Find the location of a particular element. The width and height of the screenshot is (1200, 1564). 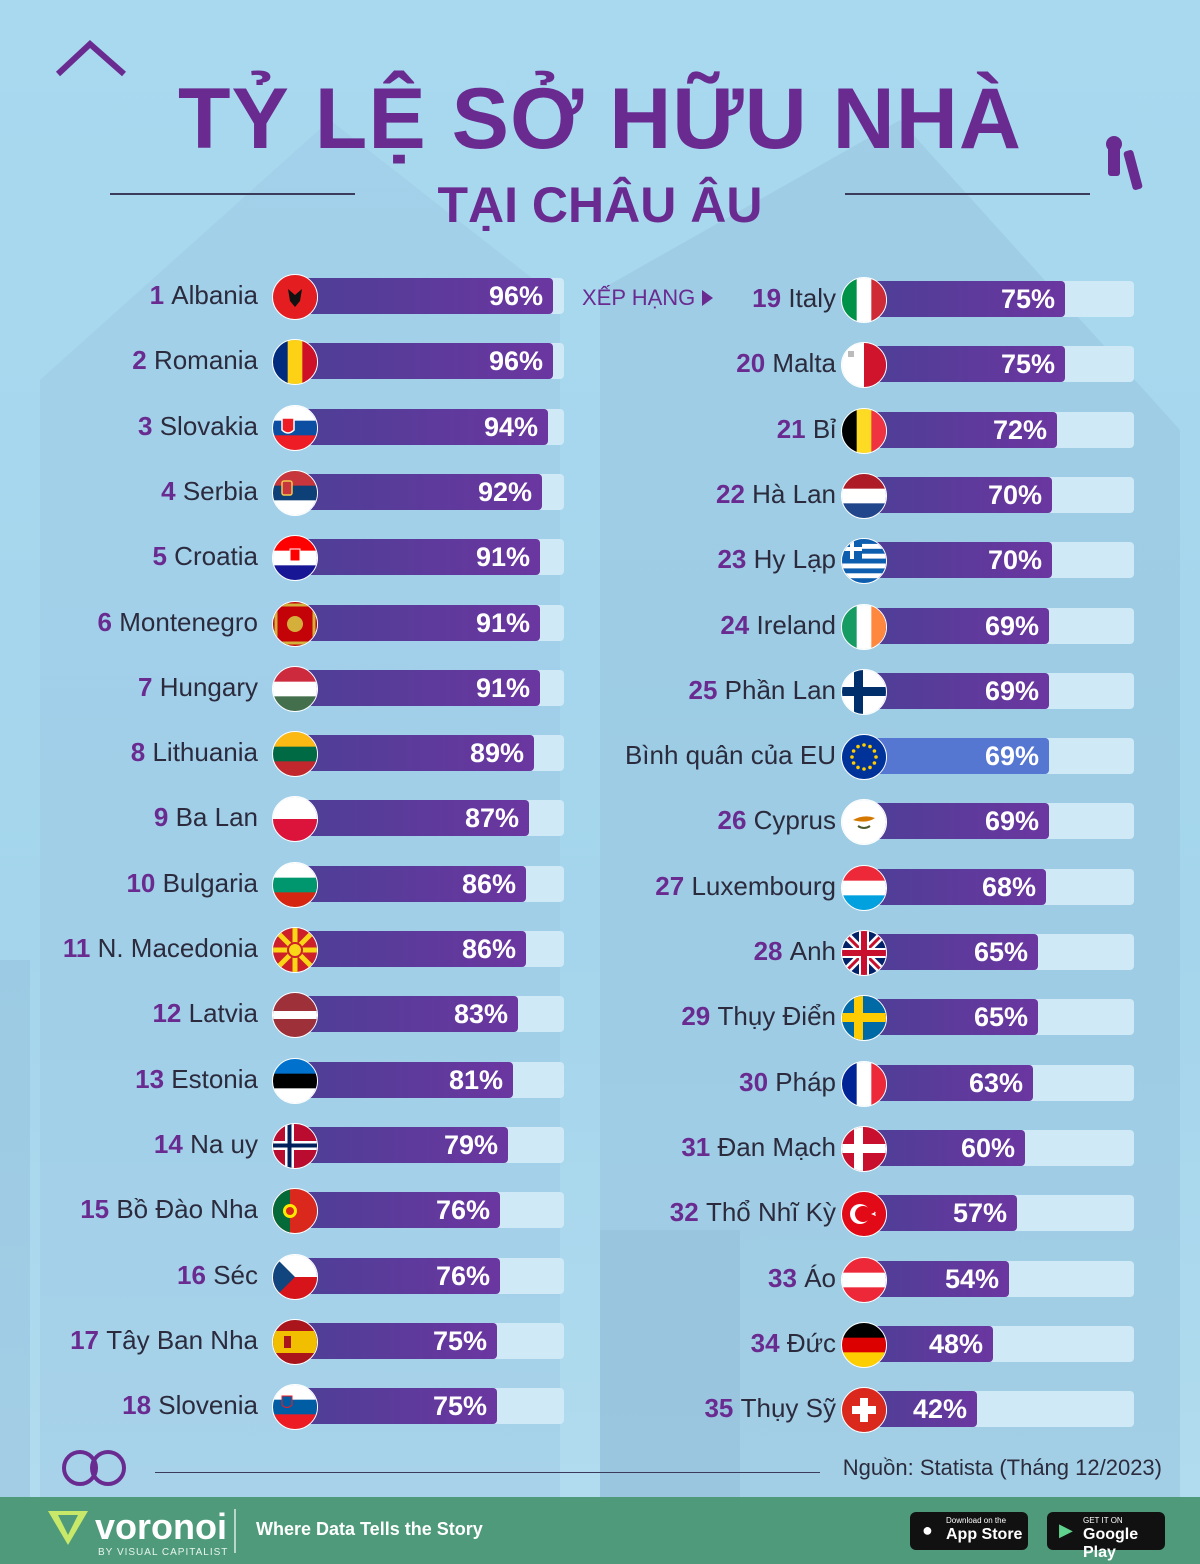

country-label: 25 Phần Lan is located at coordinates (762, 690).